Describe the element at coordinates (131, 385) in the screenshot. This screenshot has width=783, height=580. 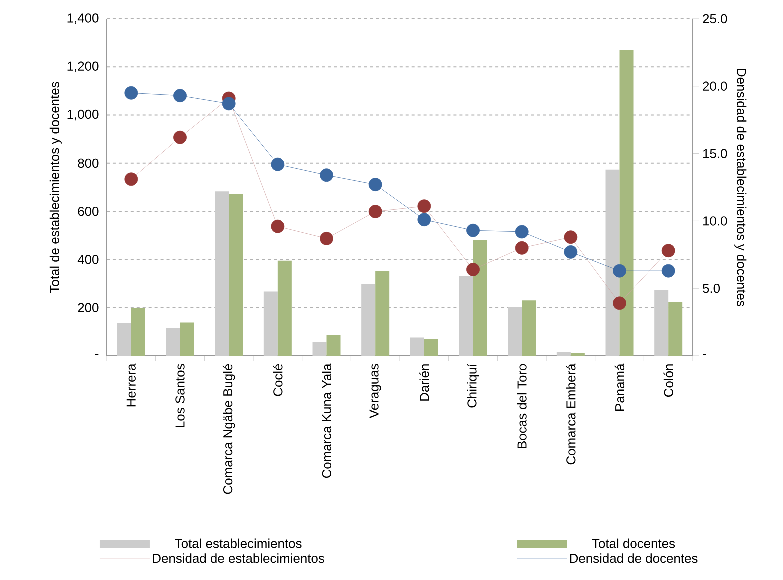
I see `x-tick-label: Herrera` at that location.